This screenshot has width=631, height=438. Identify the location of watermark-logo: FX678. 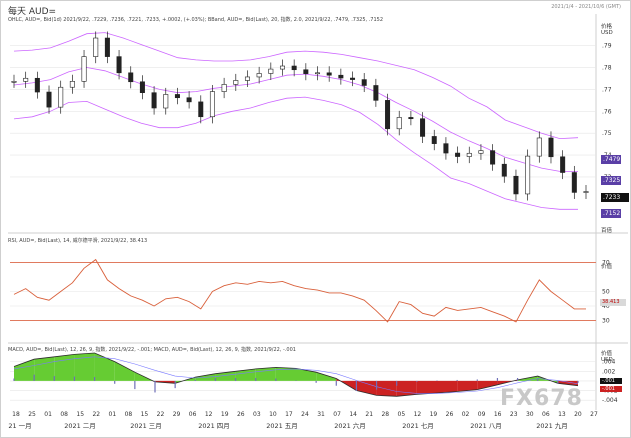
(541, 398).